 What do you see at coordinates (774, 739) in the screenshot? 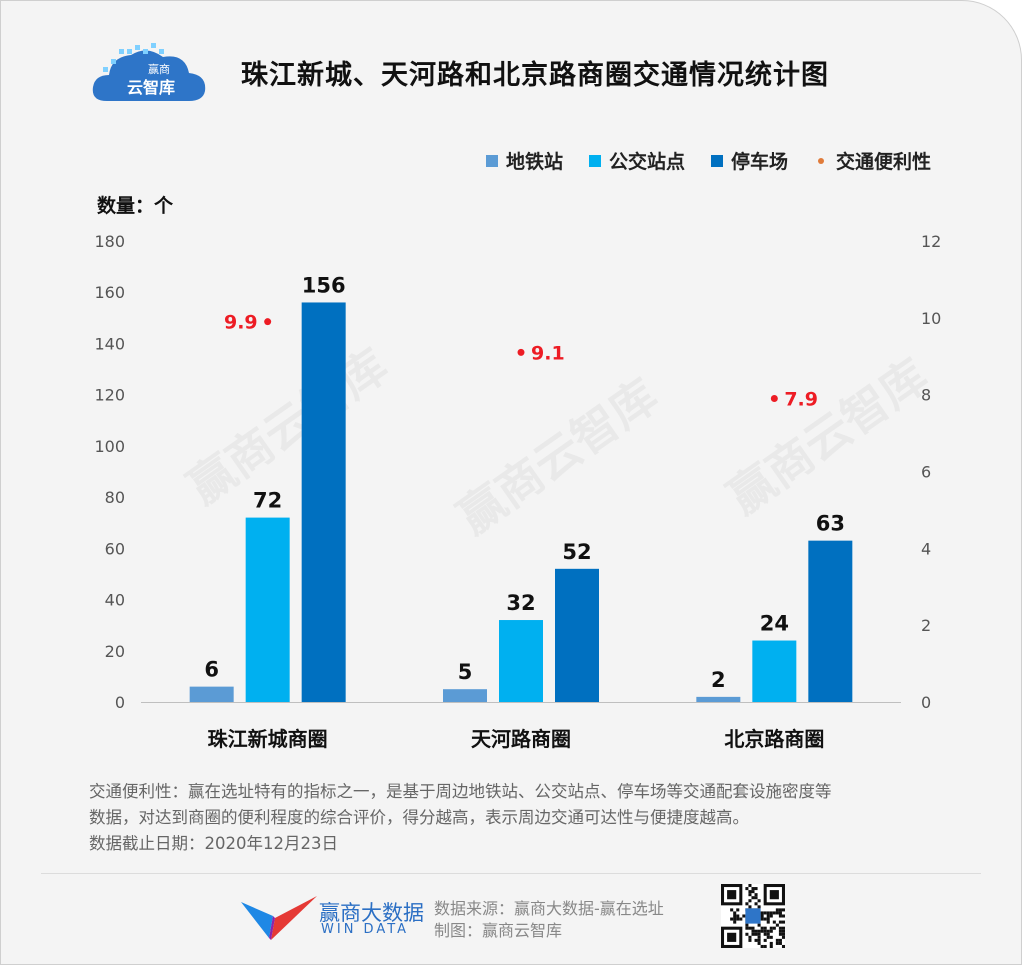
I see `x-tick-label: 北京路商圈` at bounding box center [774, 739].